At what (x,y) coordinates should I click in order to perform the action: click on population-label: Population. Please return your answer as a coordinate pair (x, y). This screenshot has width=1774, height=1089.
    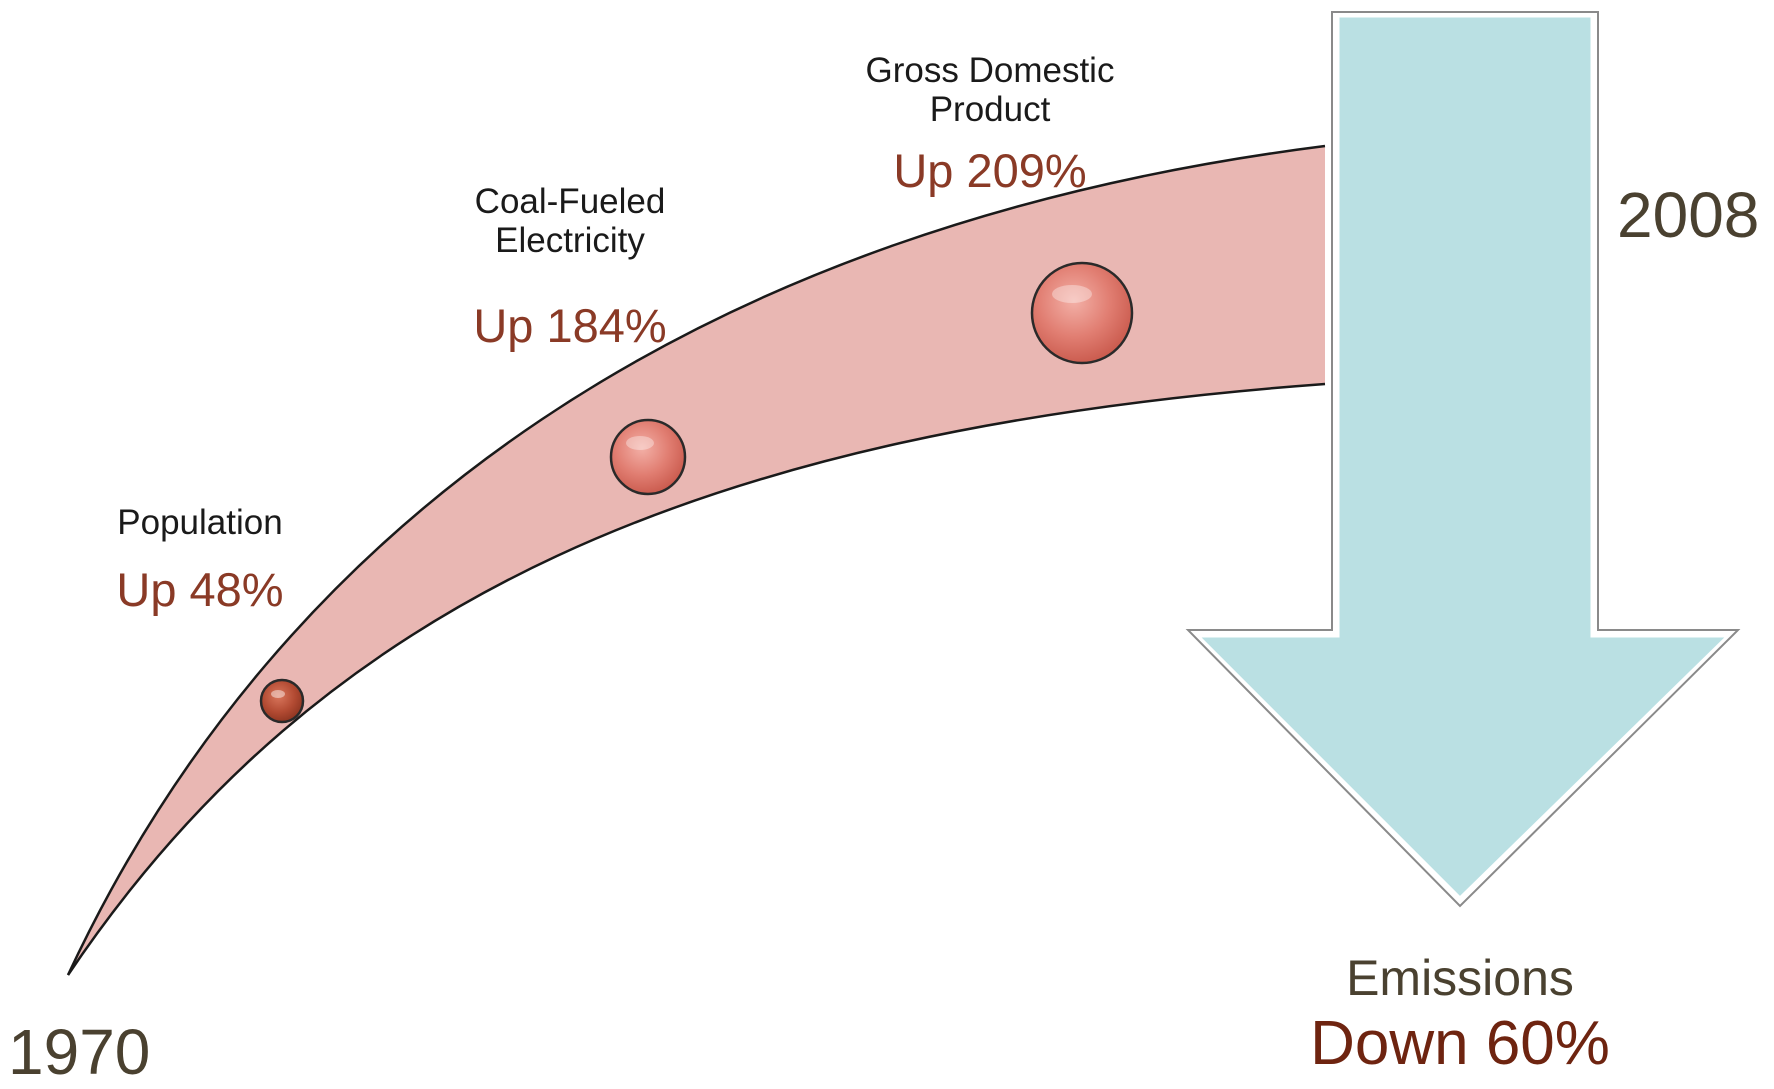
    Looking at the image, I should click on (200, 522).